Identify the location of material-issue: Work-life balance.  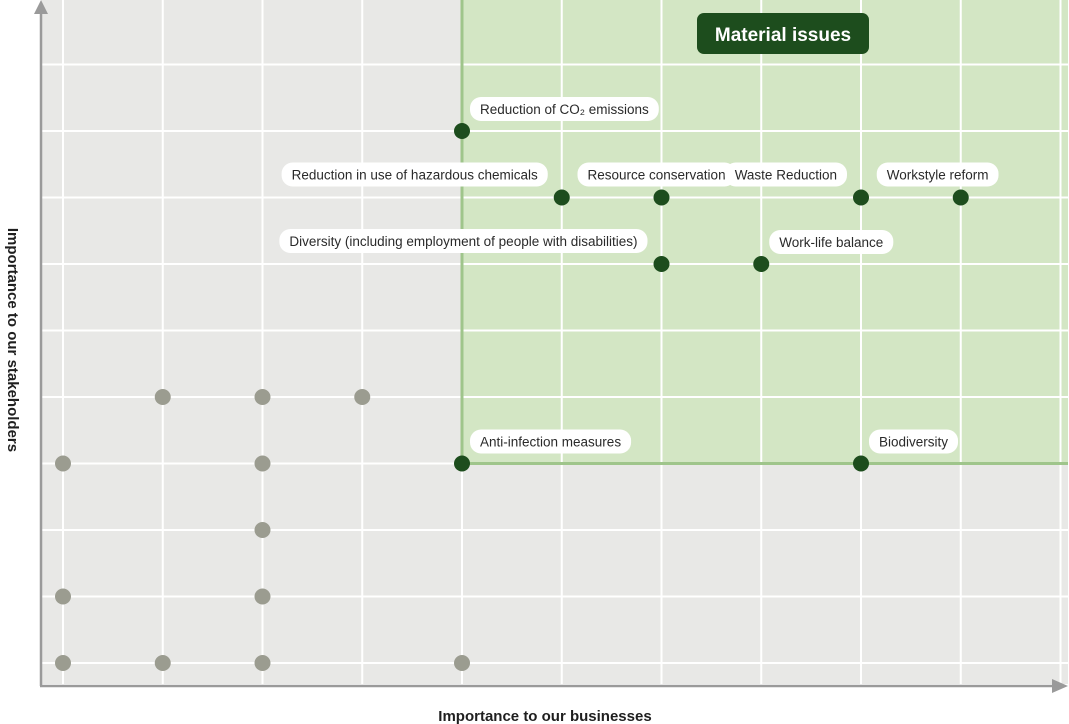
(823, 251).